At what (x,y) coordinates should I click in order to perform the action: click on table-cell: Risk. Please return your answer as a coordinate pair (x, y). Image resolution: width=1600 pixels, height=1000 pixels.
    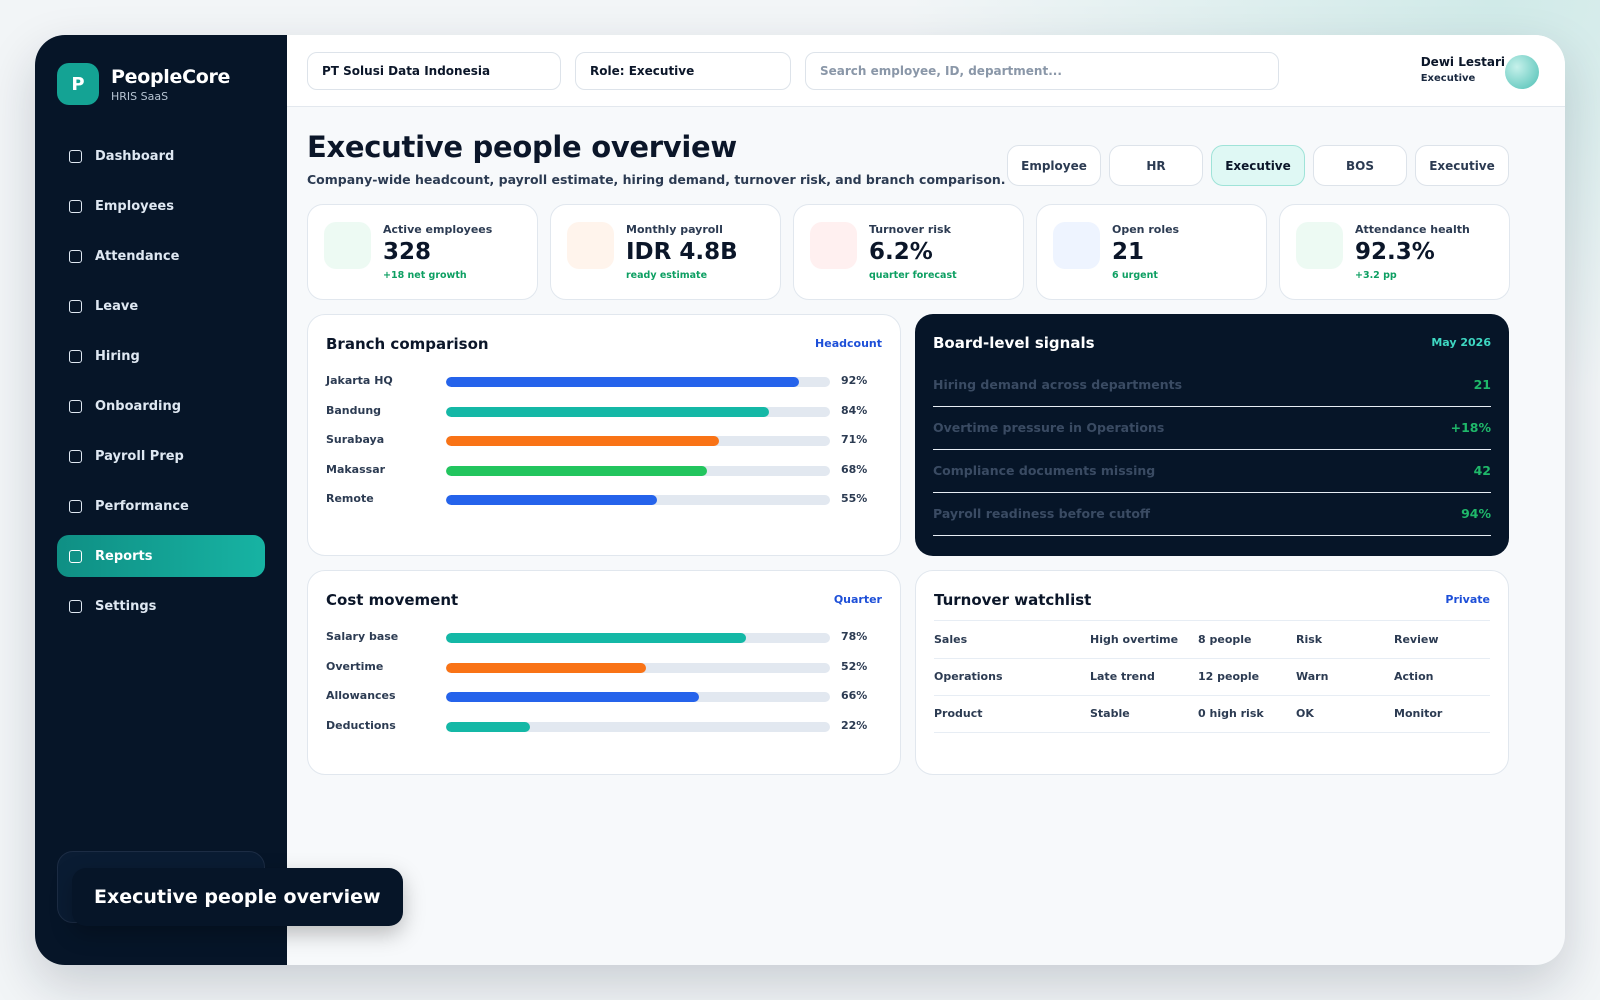
    Looking at the image, I should click on (1309, 639).